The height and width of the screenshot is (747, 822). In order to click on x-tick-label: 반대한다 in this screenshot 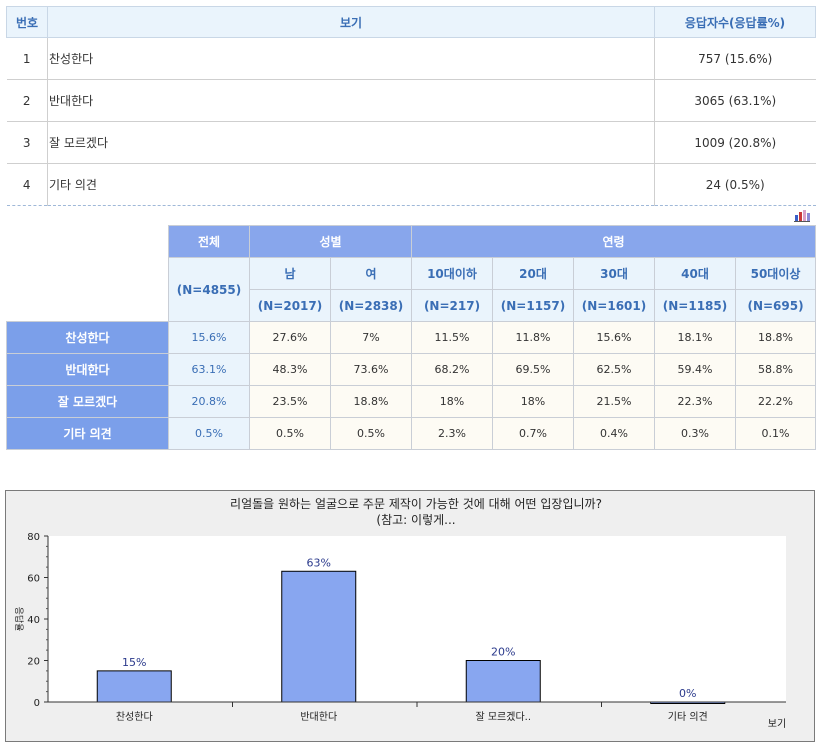, I will do `click(318, 717)`.